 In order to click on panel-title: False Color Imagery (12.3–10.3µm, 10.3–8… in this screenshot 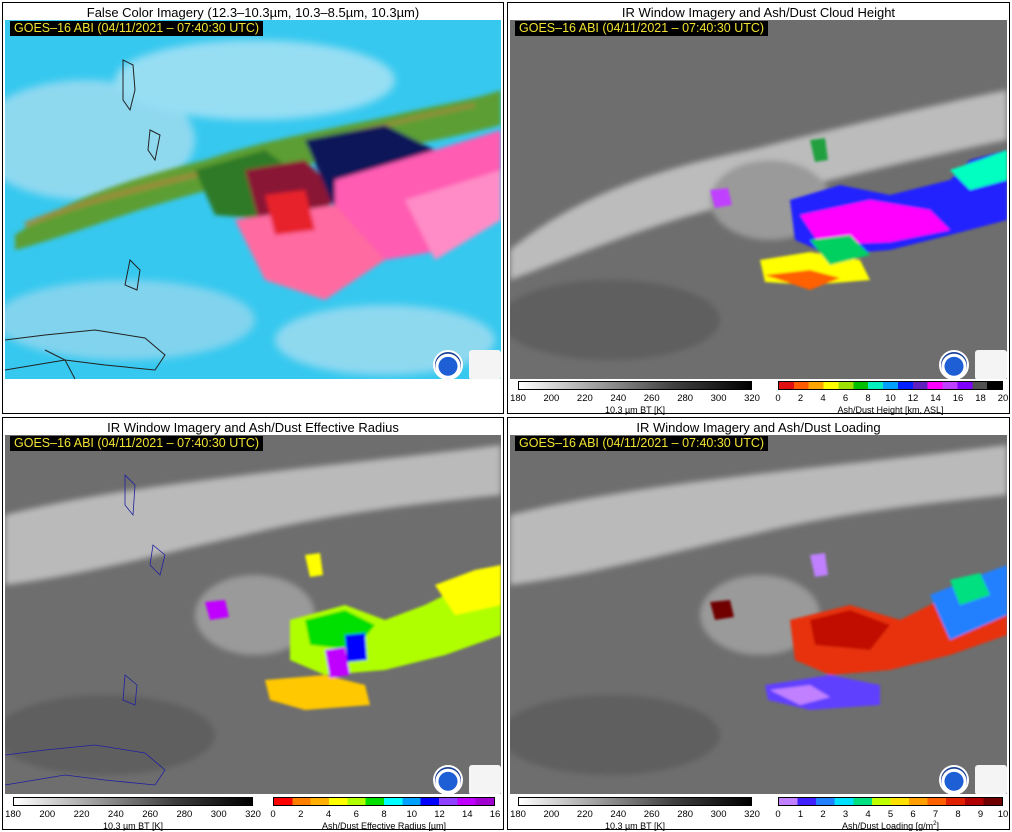, I will do `click(253, 12)`.